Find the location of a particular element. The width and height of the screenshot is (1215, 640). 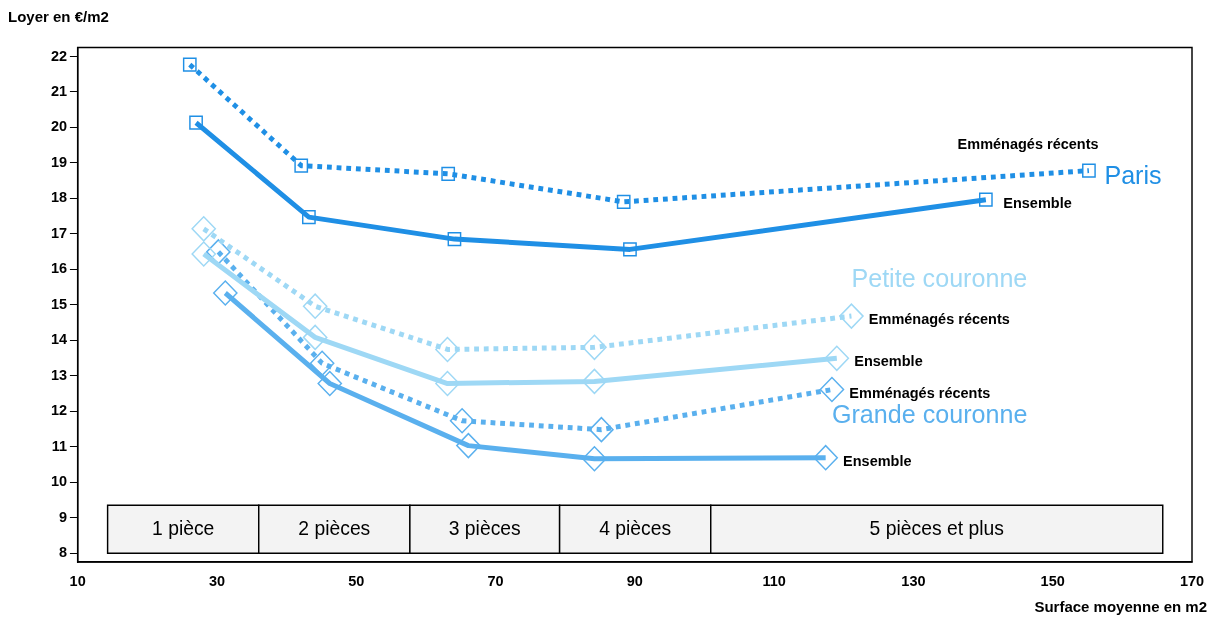

x-tick-label: 30 is located at coordinates (217, 581).